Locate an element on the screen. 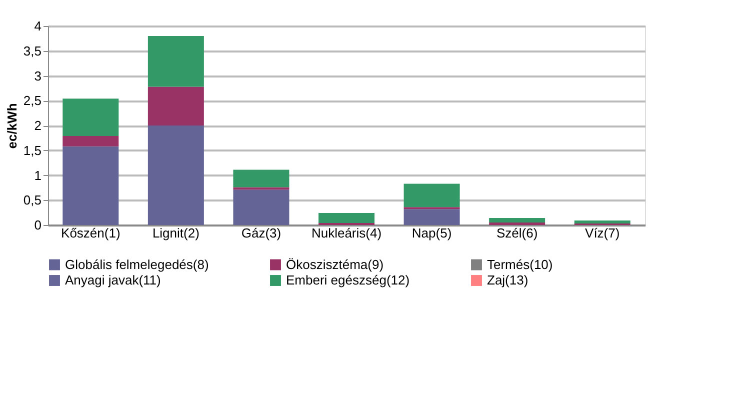 This screenshot has height=405, width=740. legend-label: Anyagi javak(11) is located at coordinates (113, 280).